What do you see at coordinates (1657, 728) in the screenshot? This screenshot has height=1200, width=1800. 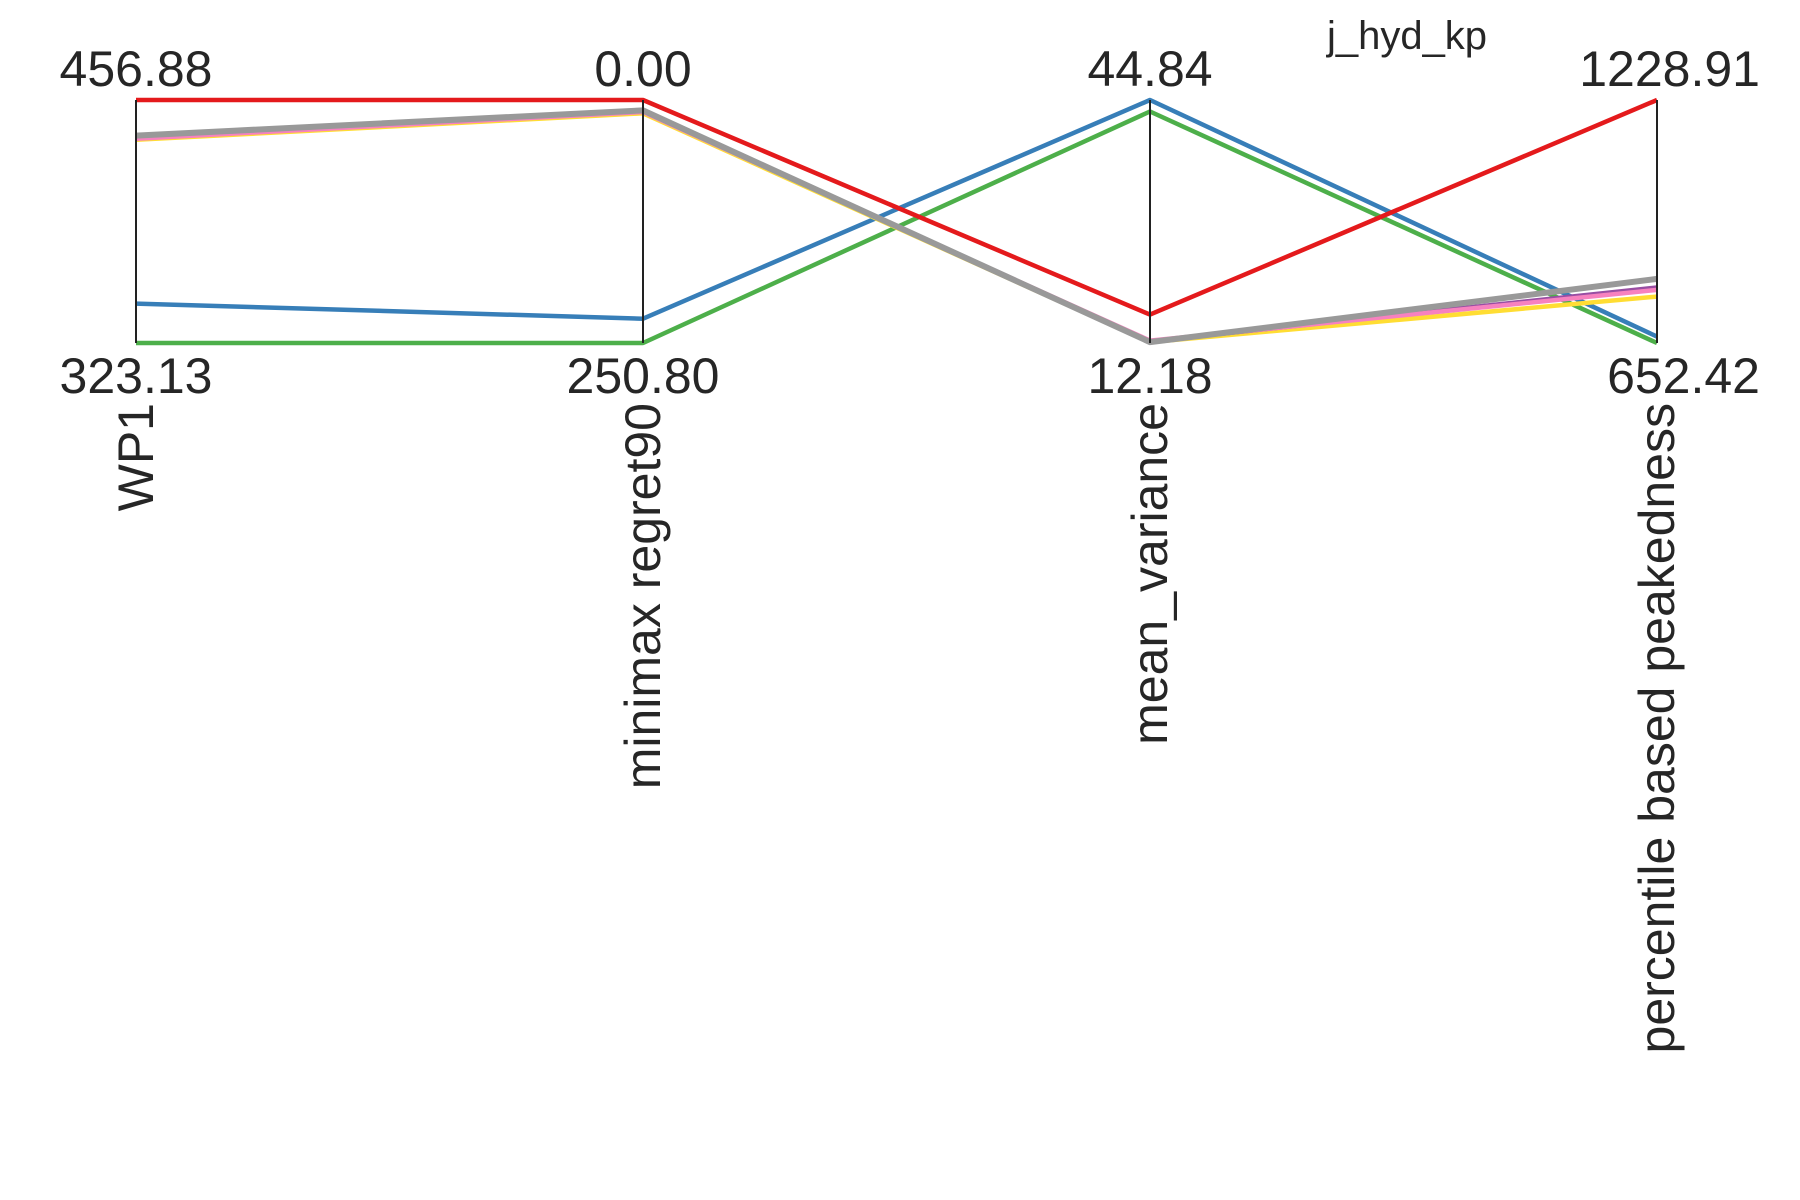 I see `axis-name-label: percentile based peakedness` at bounding box center [1657, 728].